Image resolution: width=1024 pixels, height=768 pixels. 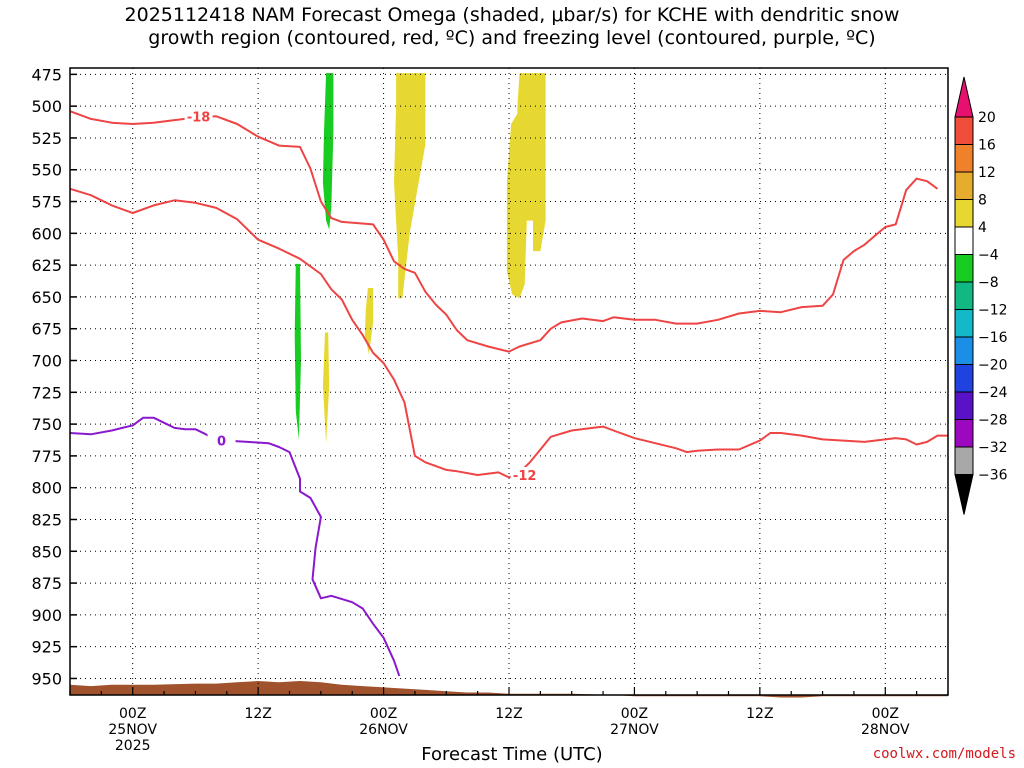 I want to click on x-tick-label: 2025, so click(x=133, y=746).